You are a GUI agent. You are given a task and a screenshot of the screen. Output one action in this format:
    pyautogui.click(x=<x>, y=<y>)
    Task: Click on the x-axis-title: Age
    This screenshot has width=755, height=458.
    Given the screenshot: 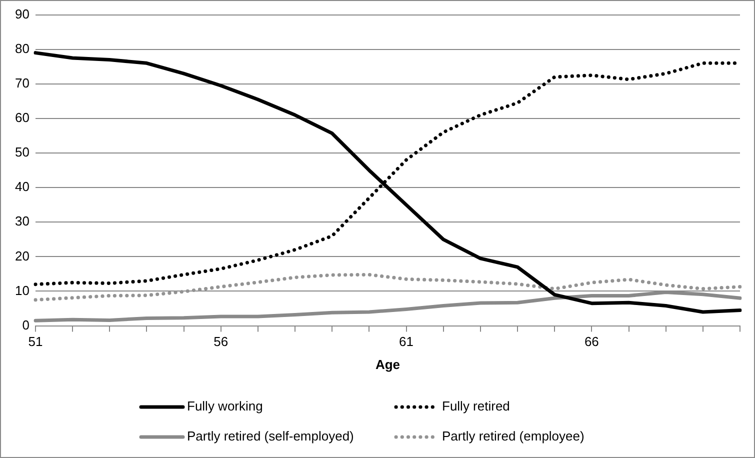 What is the action you would take?
    pyautogui.click(x=387, y=364)
    